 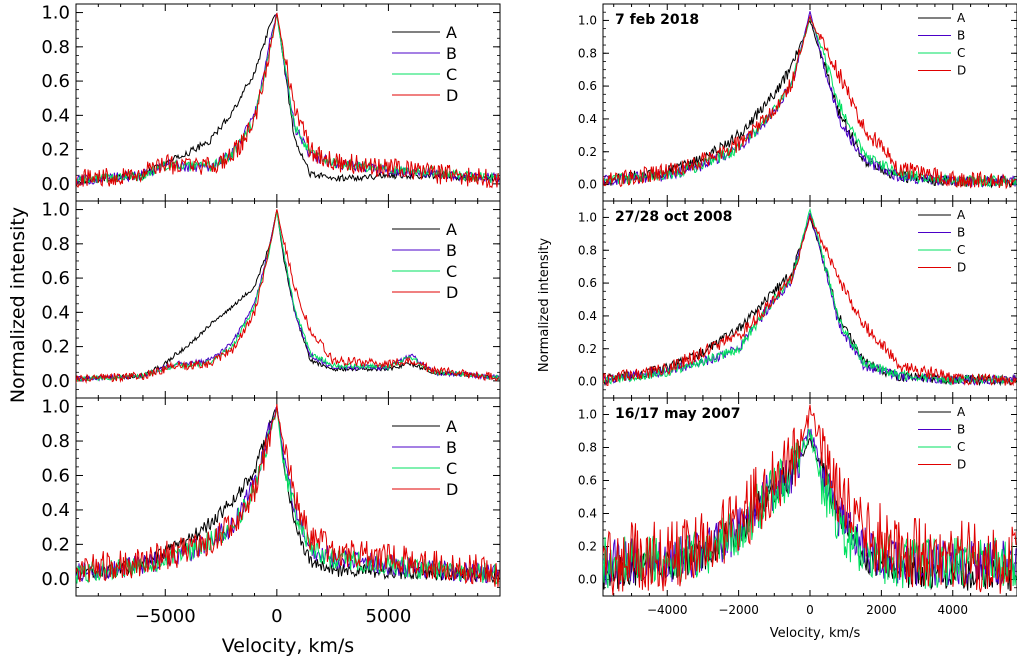 What do you see at coordinates (389, 616) in the screenshot?
I see `x-tick-label: 5000` at bounding box center [389, 616].